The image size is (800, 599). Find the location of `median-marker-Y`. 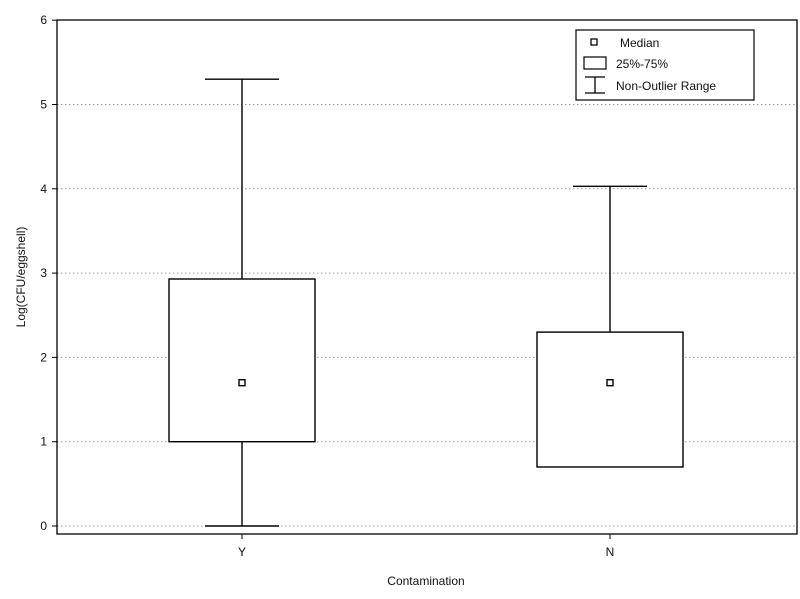

median-marker-Y is located at coordinates (242, 382).